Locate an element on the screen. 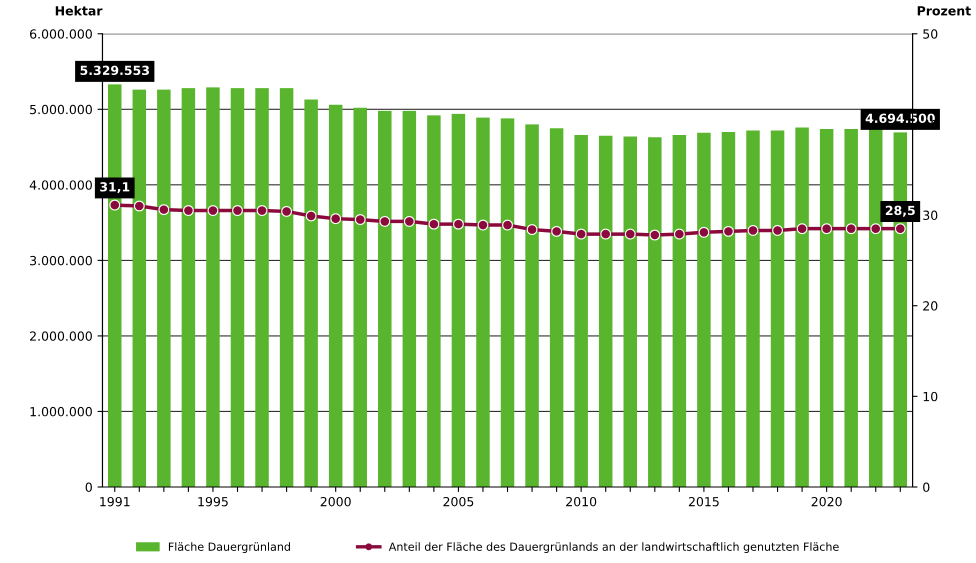  data-label: 28,5 is located at coordinates (900, 211).